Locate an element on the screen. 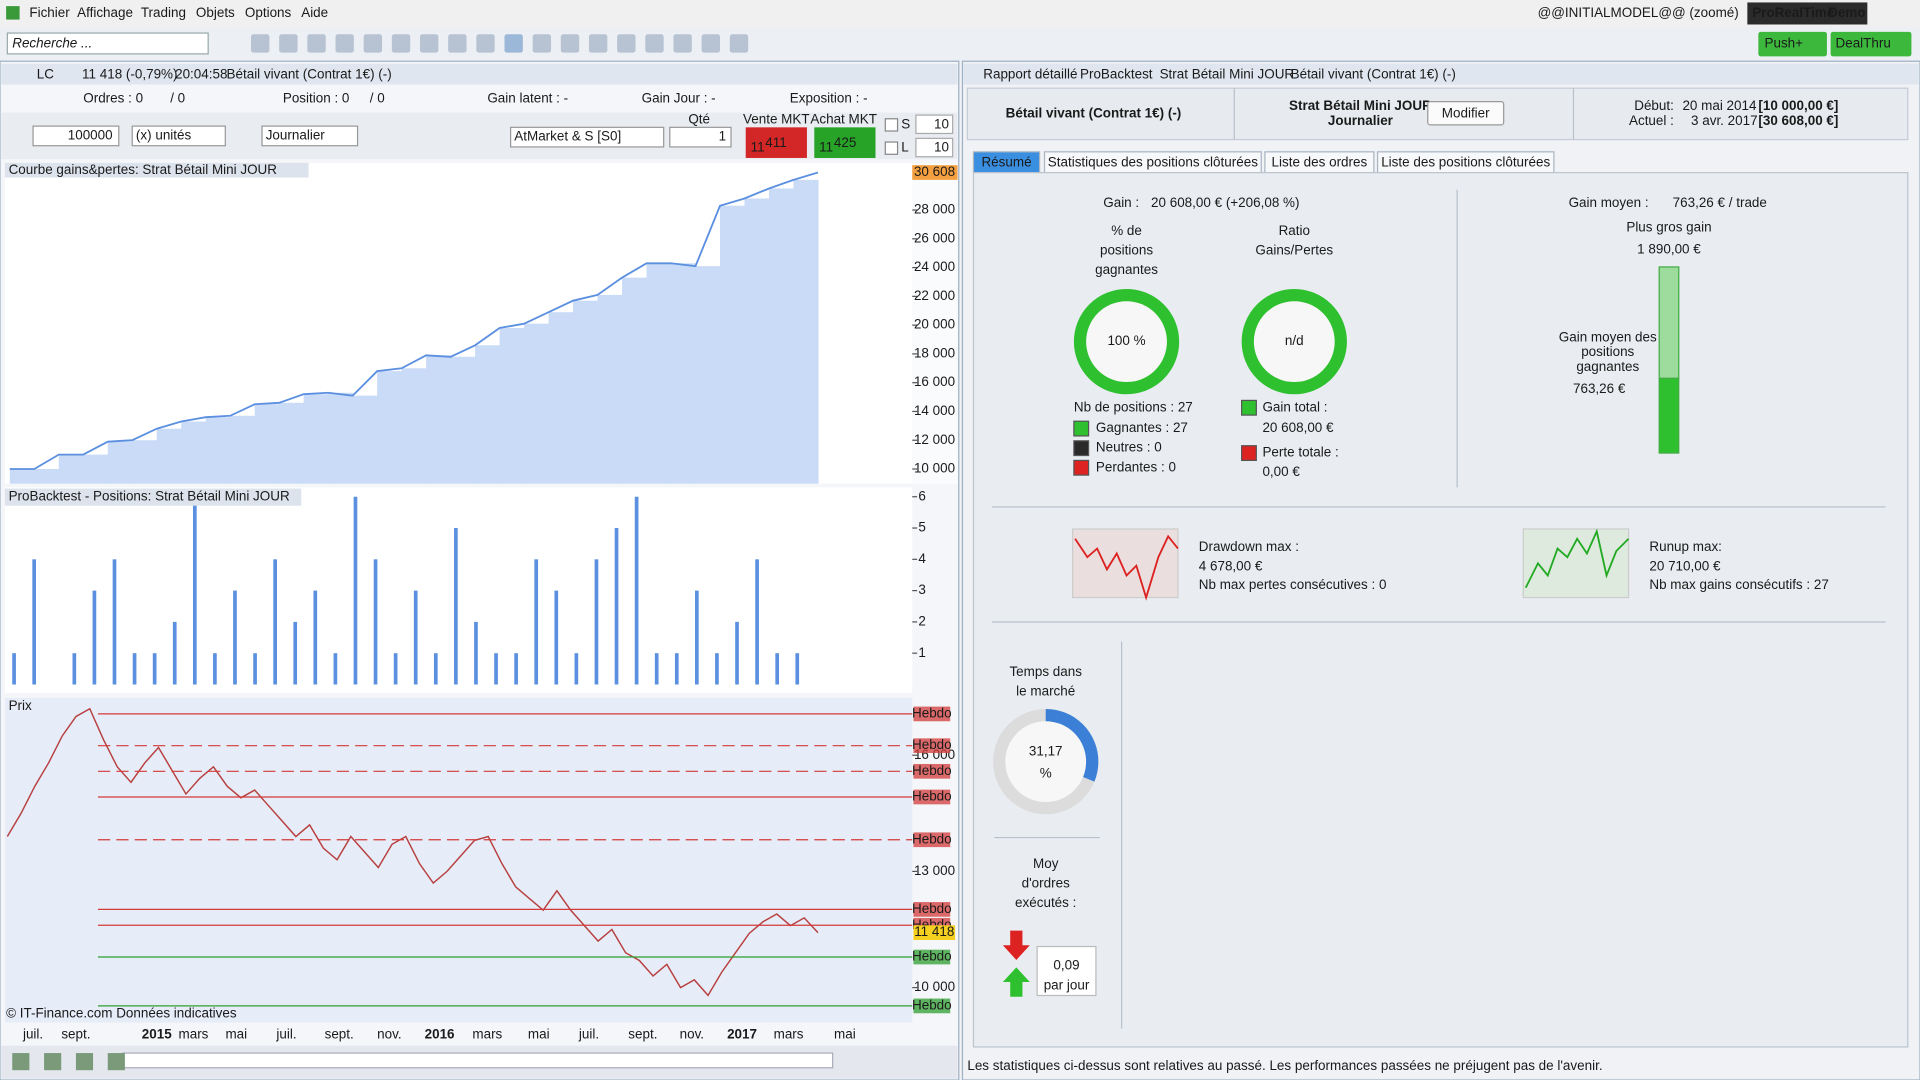  dealthru-label: DealThru is located at coordinates (1863, 43).